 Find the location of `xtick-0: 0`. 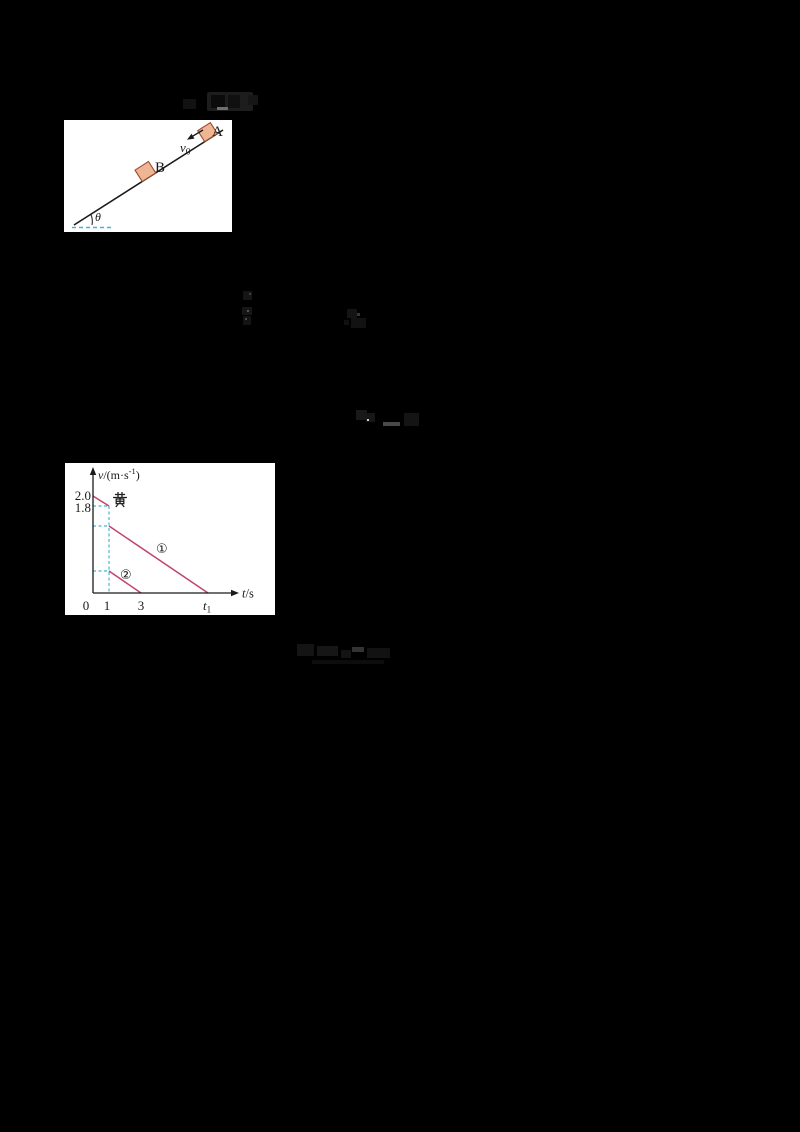

xtick-0: 0 is located at coordinates (86, 605).